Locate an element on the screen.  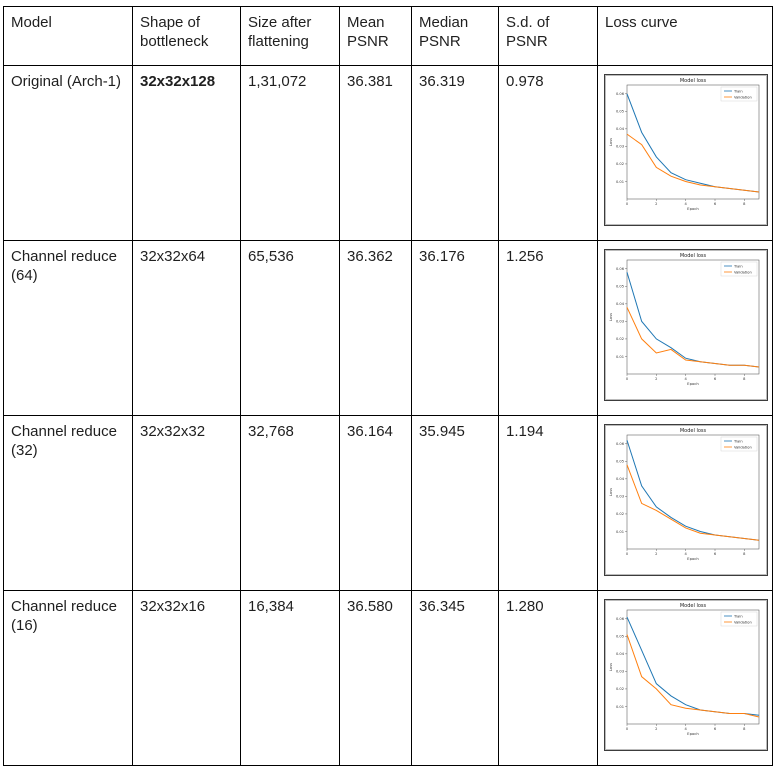
cell-shape: 32x32x128 is located at coordinates (186, 153).